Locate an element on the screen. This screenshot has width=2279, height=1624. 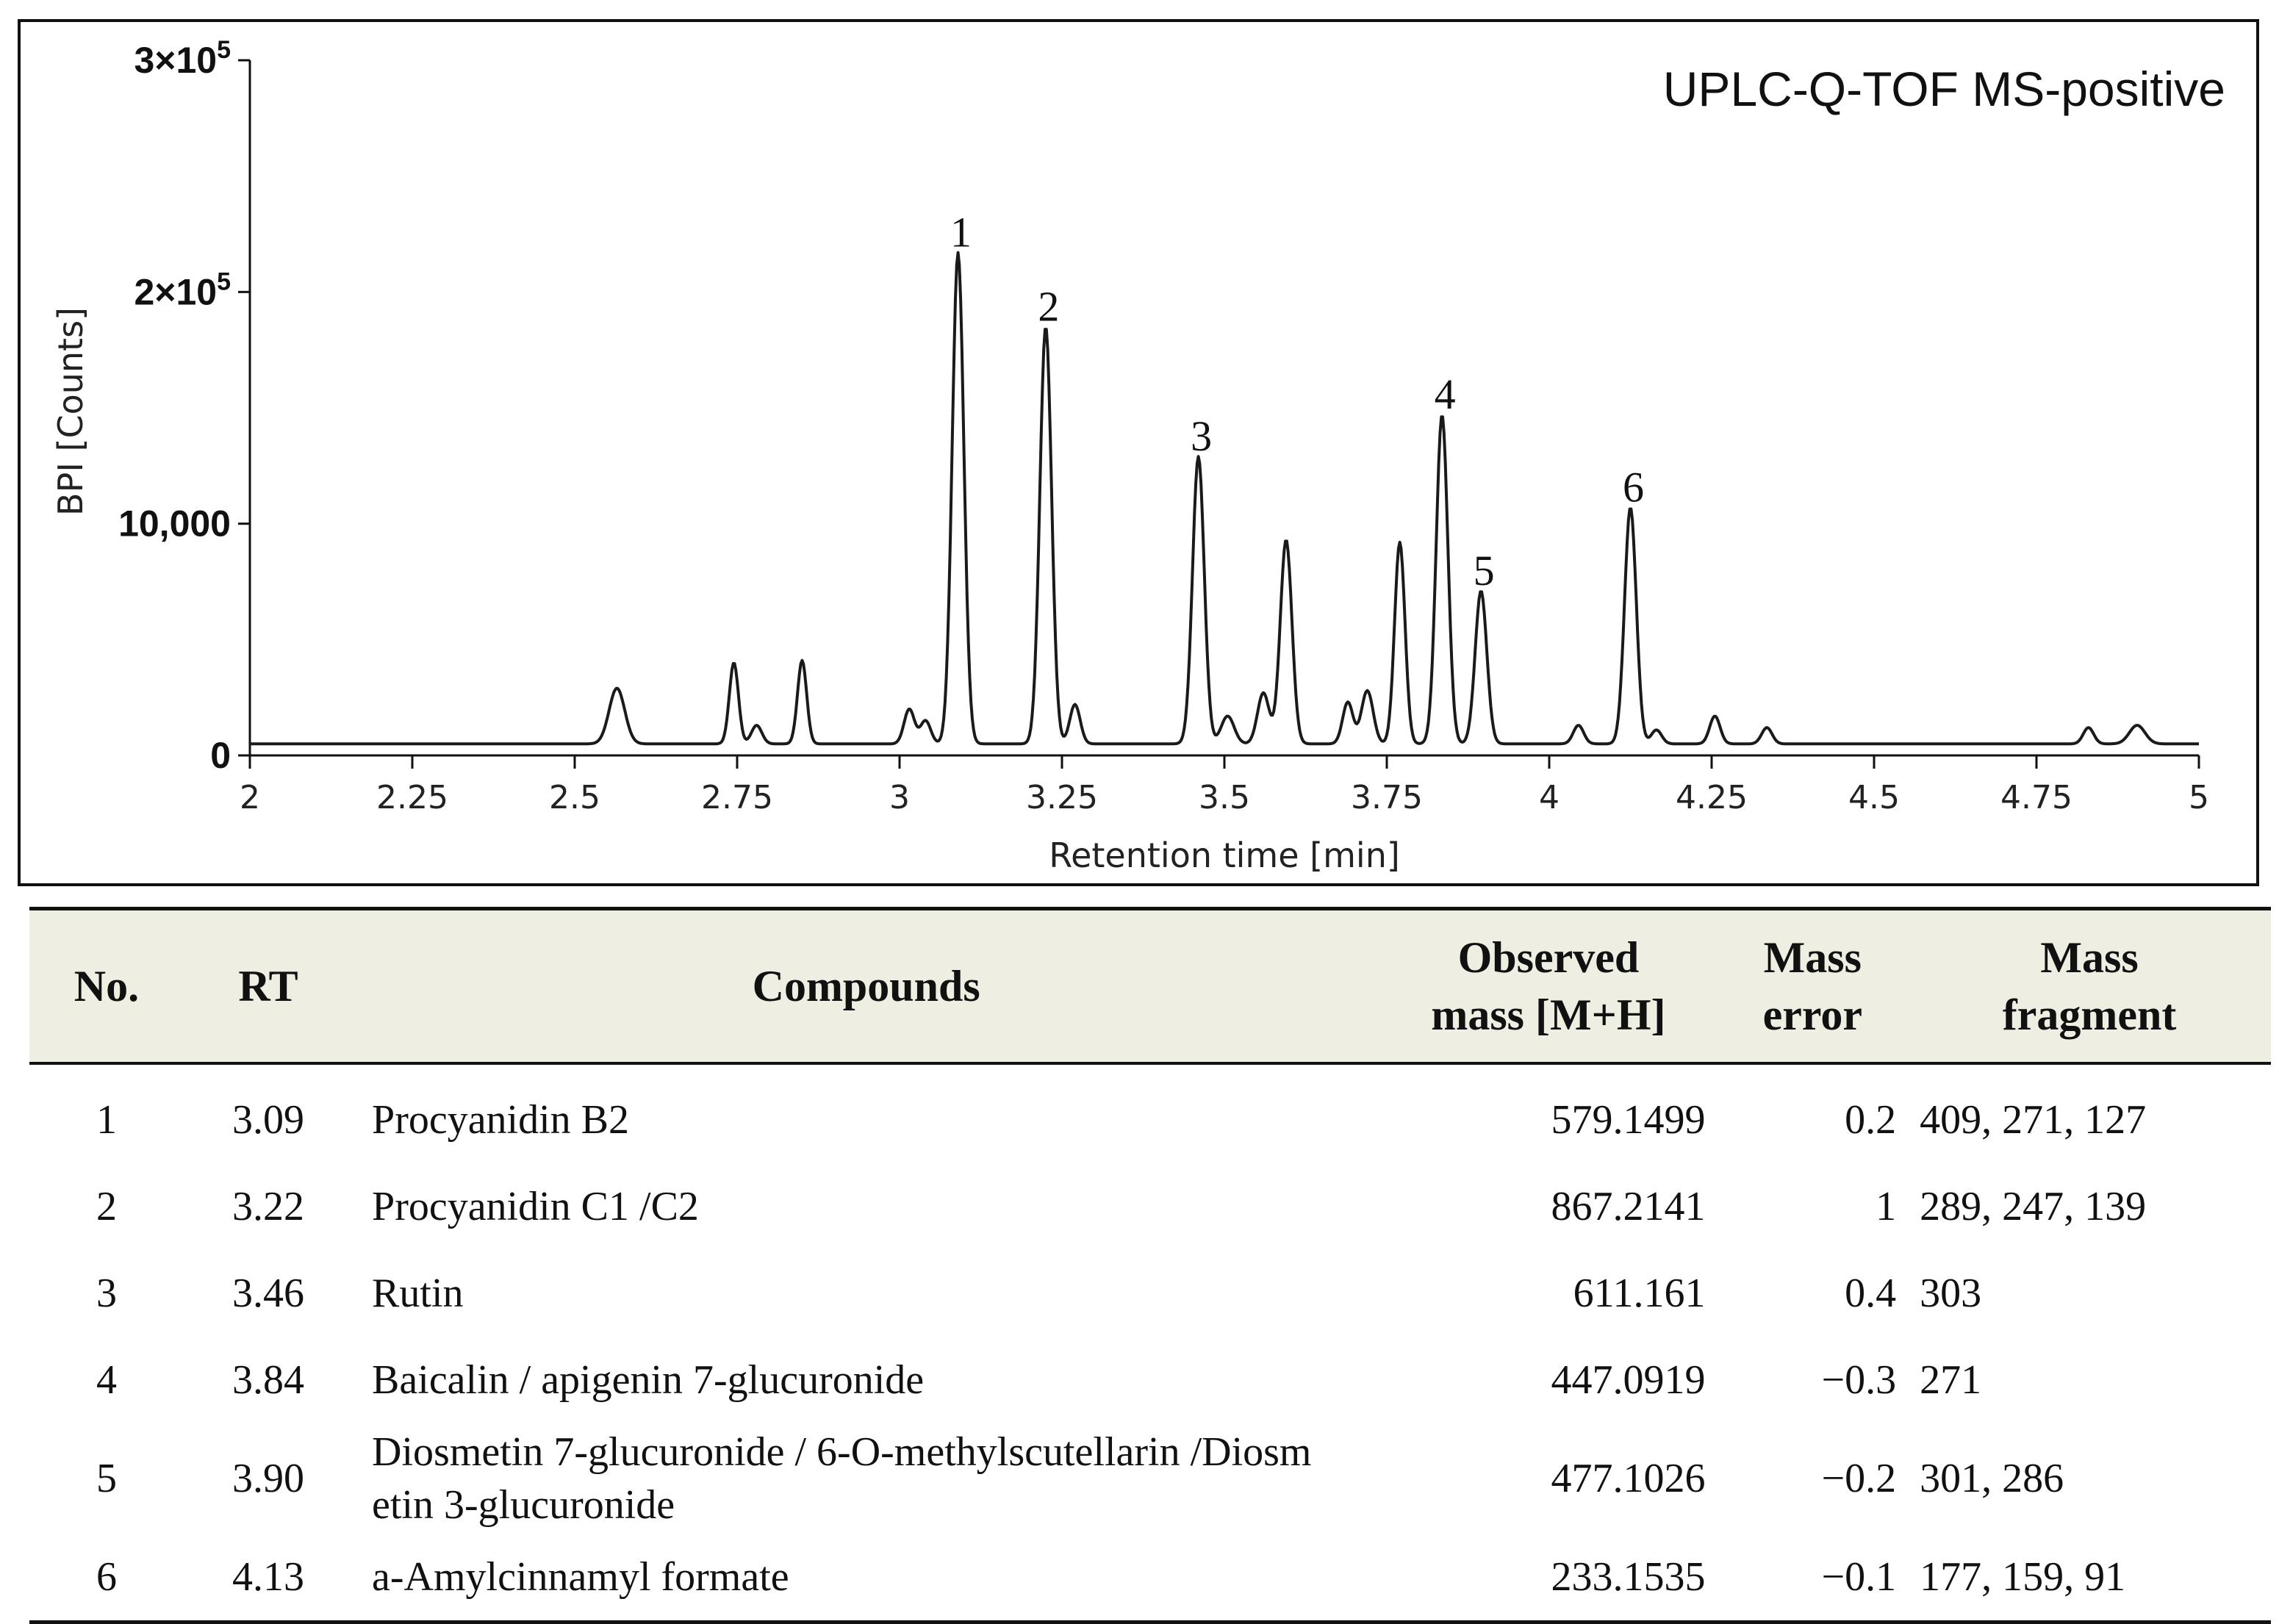
cell-mass-error: 0.4 is located at coordinates (1871, 1293).